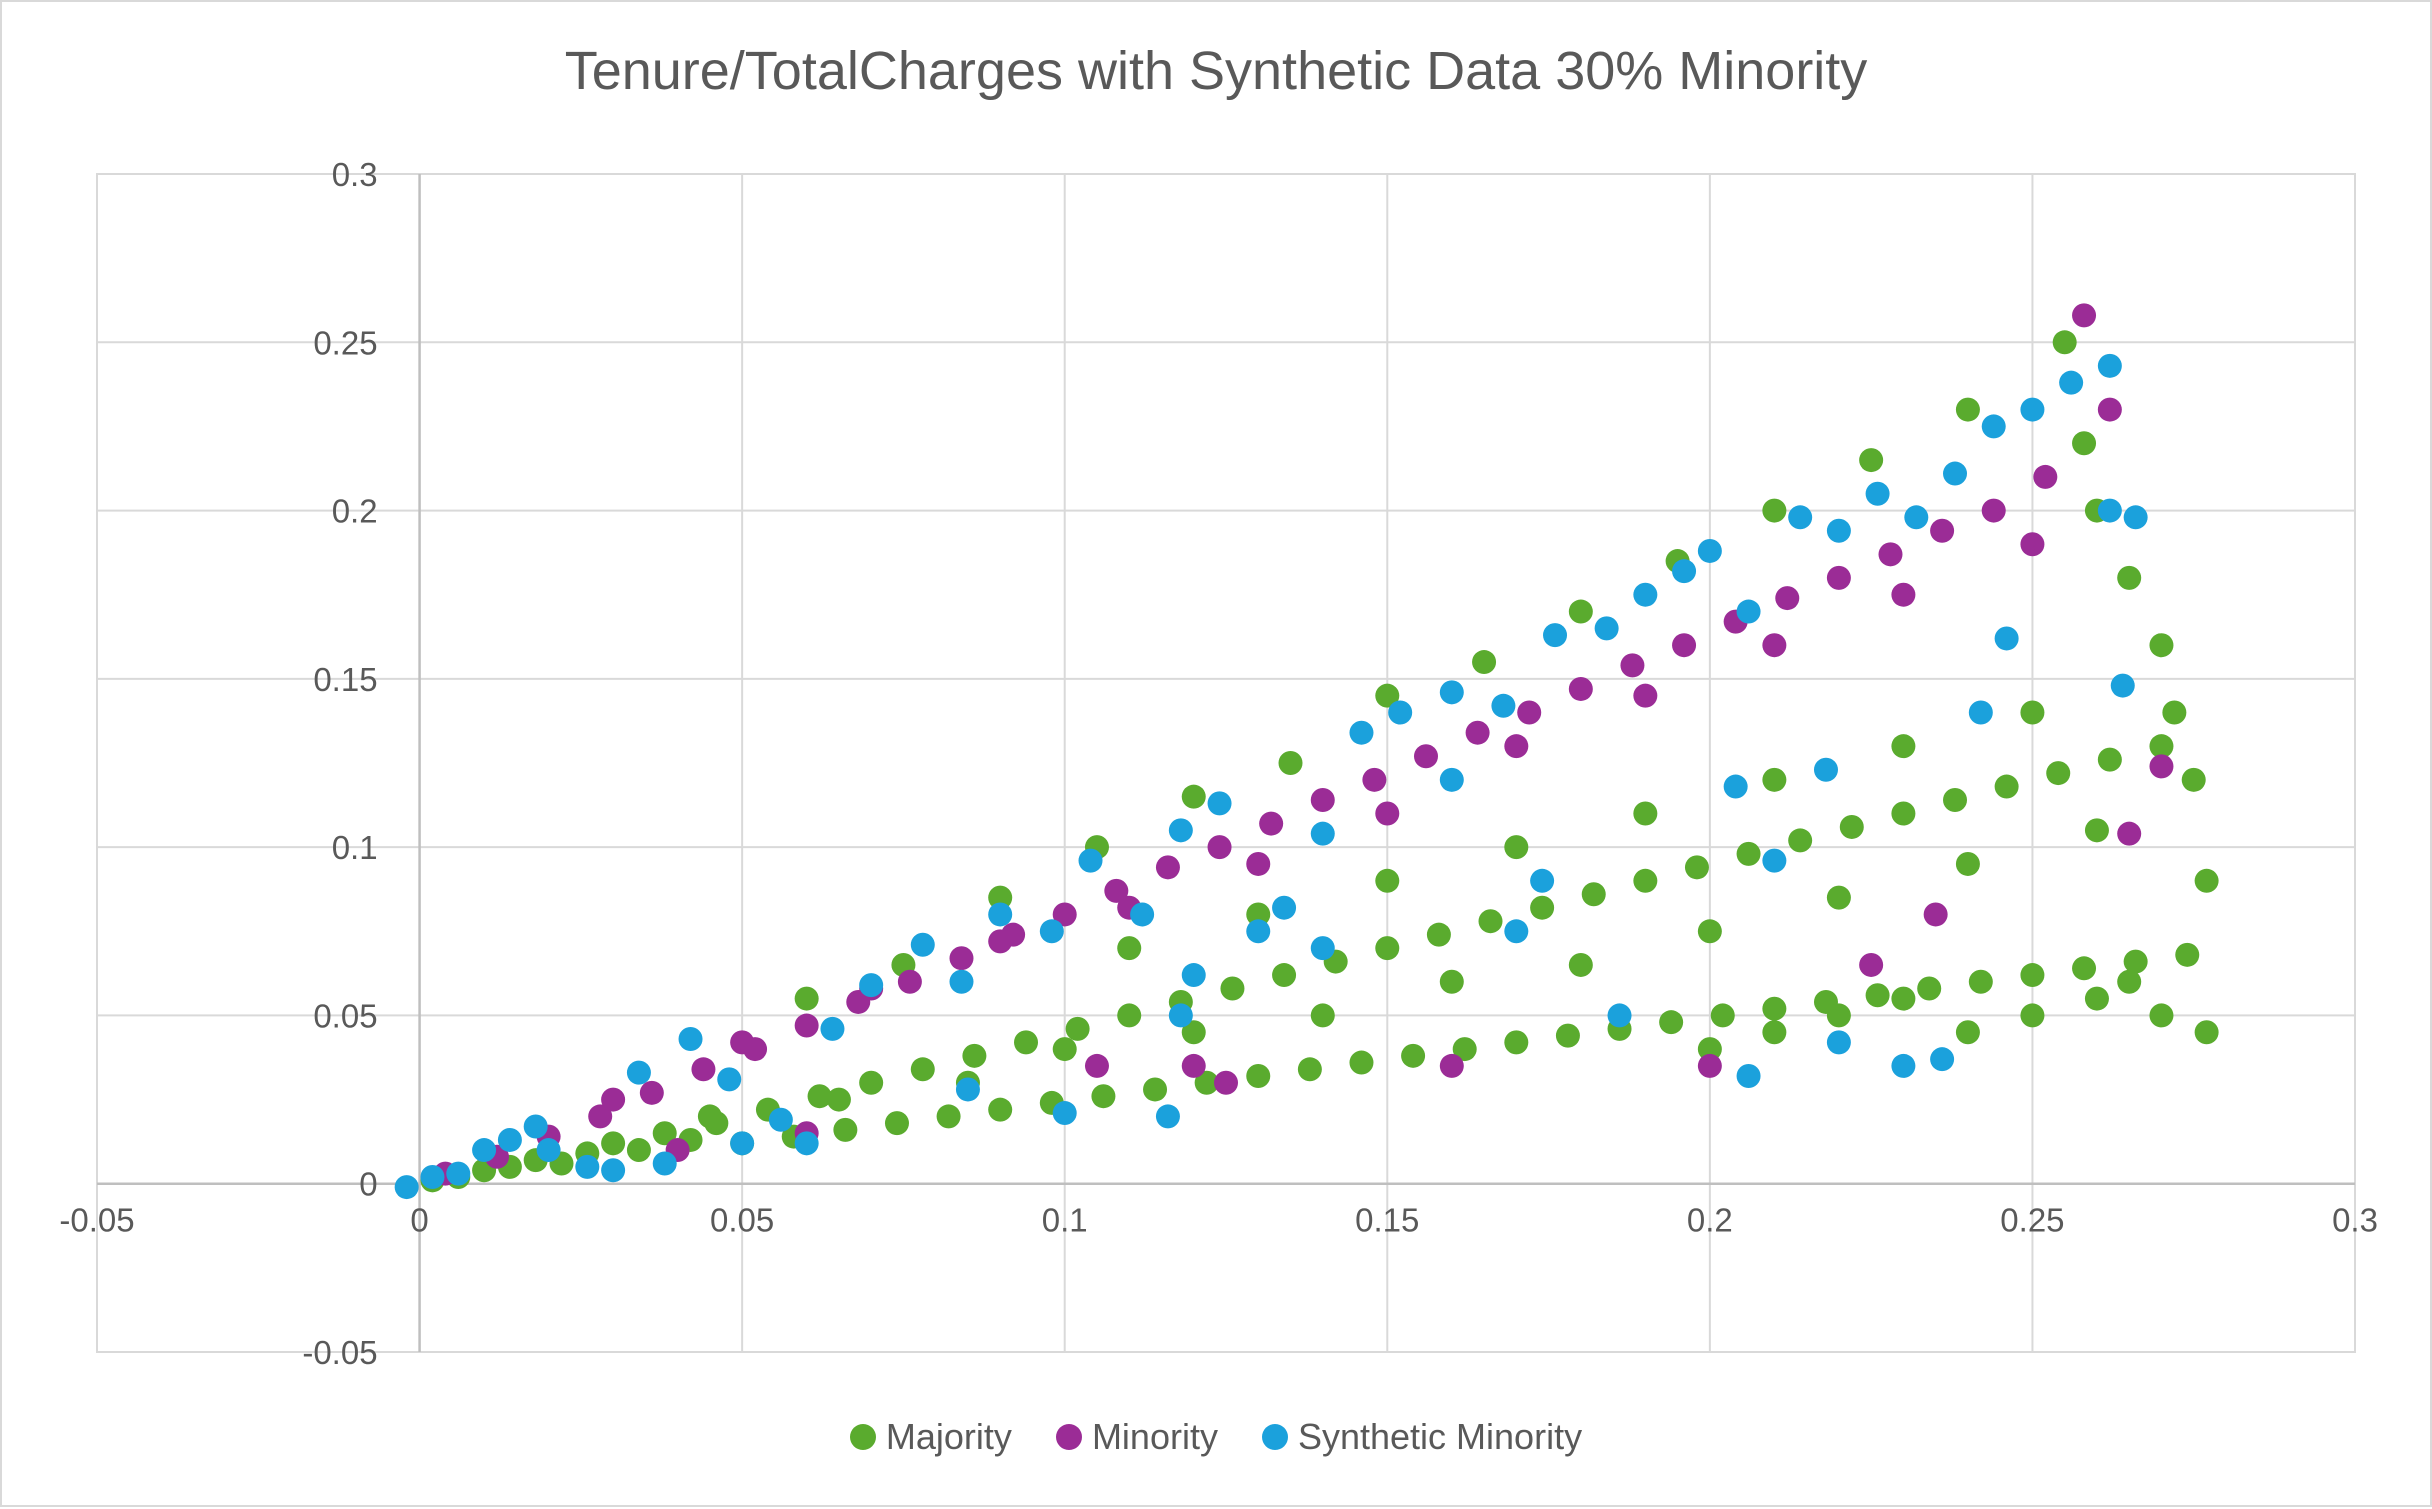  Describe the element at coordinates (345, 342) in the screenshot. I see `y-tick-label: 0.25` at that location.